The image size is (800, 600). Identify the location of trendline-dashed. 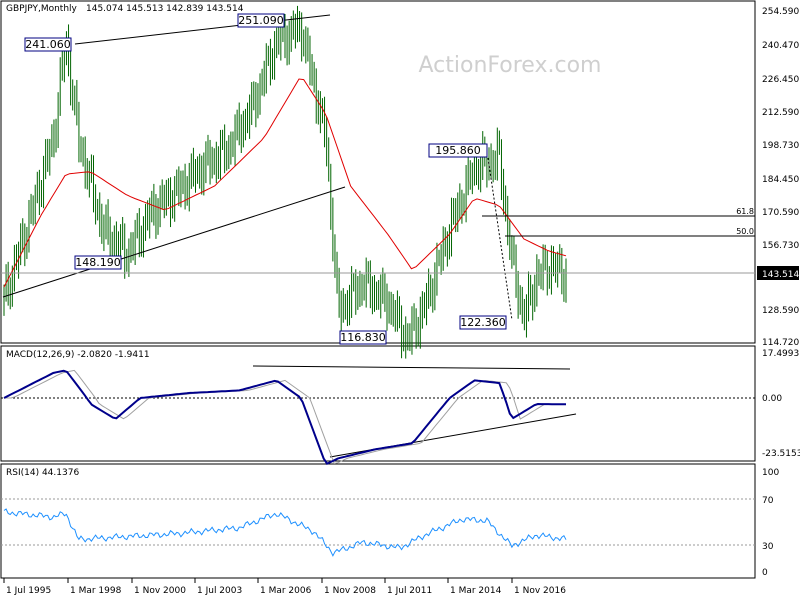
(500, 239).